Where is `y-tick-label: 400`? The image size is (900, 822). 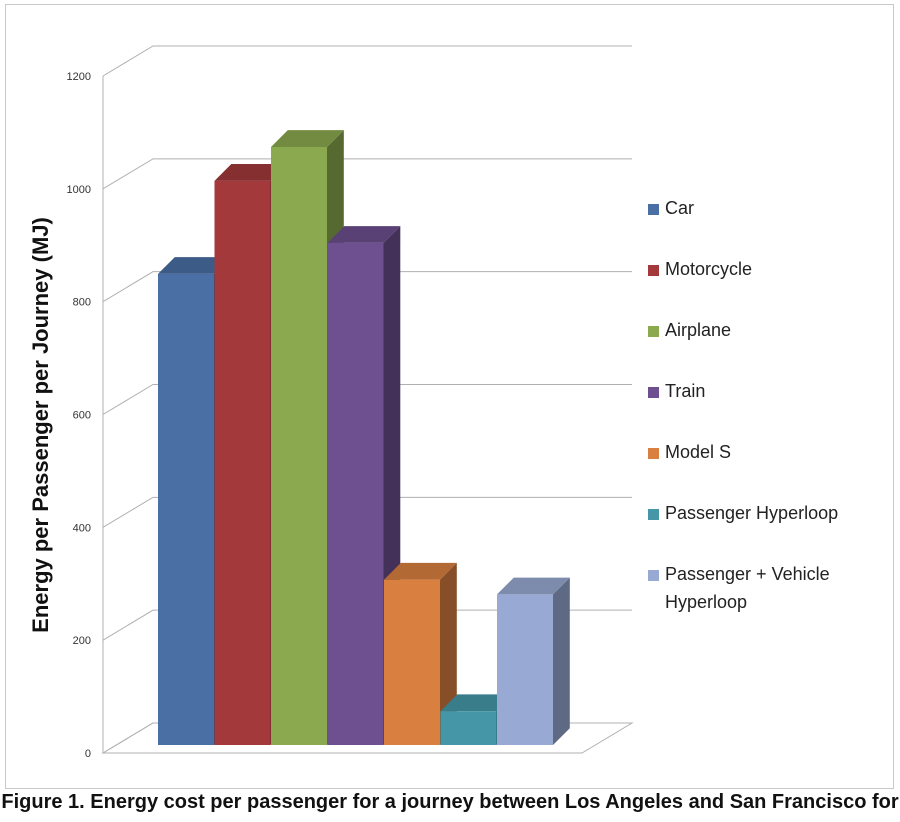 y-tick-label: 400 is located at coordinates (82, 528).